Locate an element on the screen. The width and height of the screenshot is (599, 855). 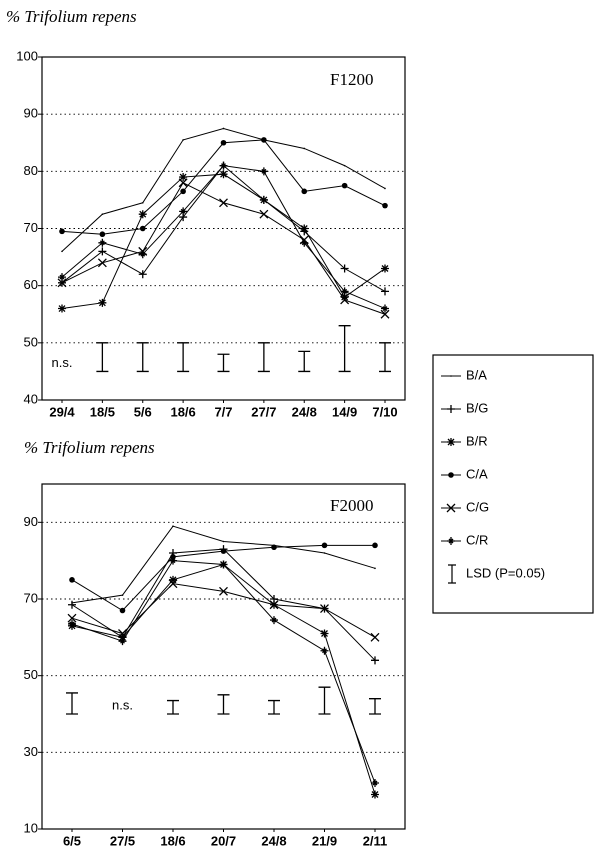
panel-label: F1200 is located at coordinates (351, 79).